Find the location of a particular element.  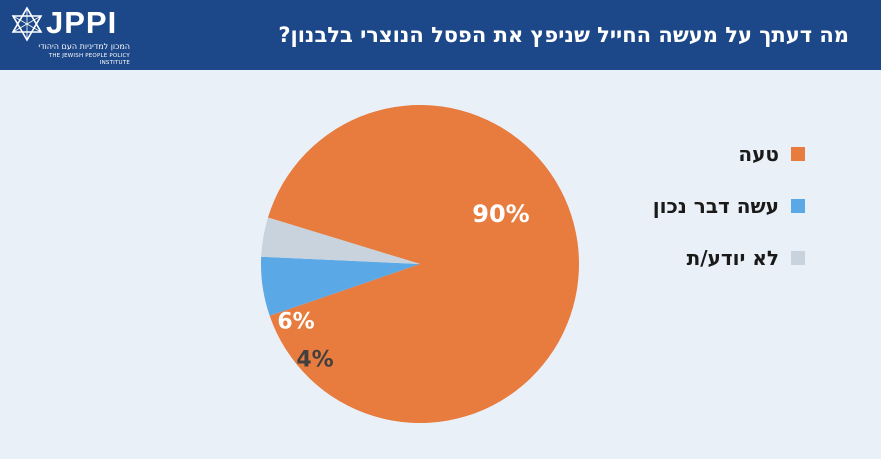

chart-legend: טעה עשה דבר נכון לא יודע/ת is located at coordinates (655, 206).